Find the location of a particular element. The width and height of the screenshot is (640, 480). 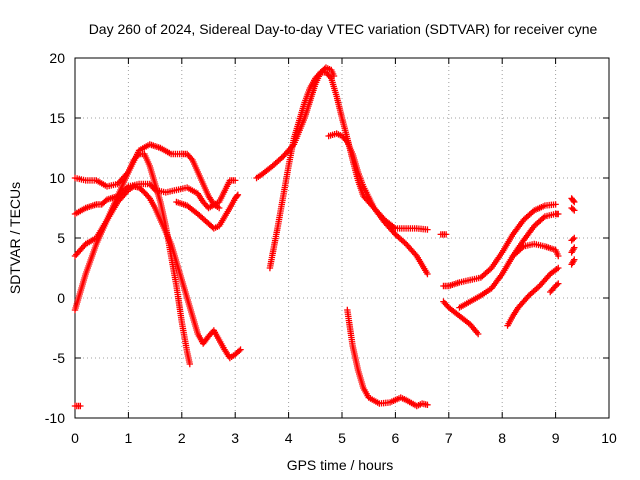

y-tick-label: -5 is located at coordinates (59, 358).